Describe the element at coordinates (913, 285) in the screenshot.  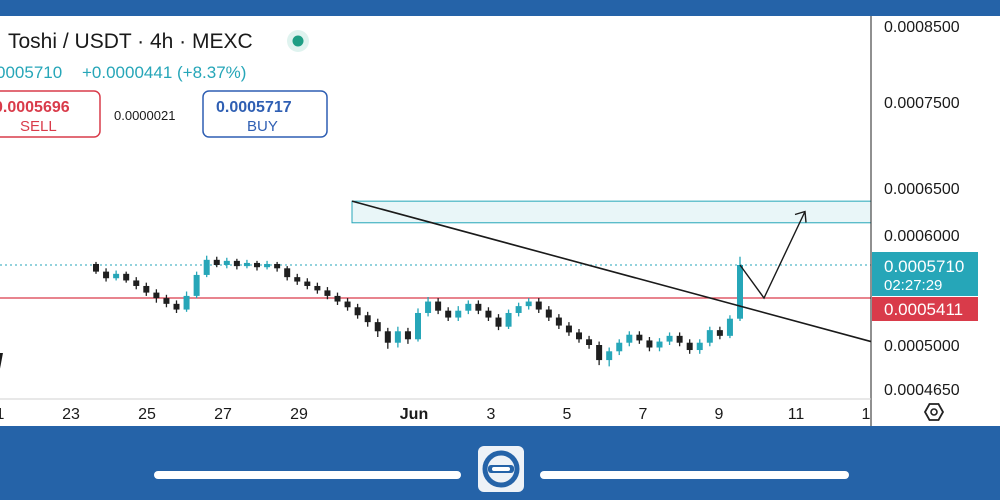
I see `countdown-label: 02:27:29` at that location.